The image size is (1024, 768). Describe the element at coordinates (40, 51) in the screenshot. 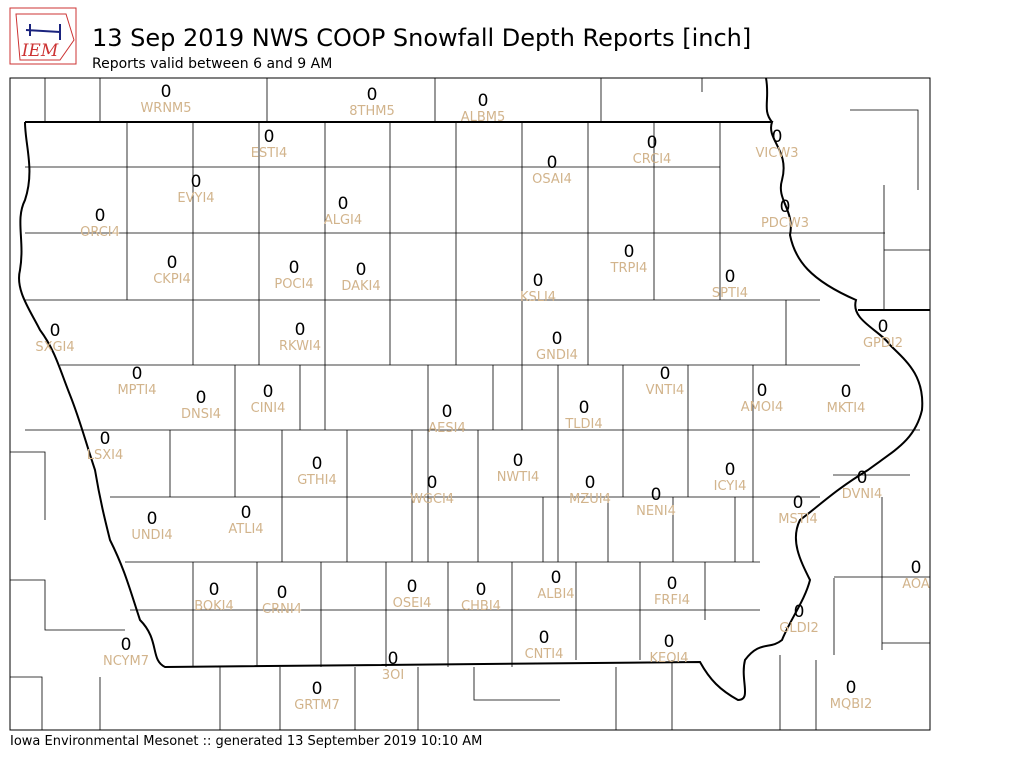

I see `logo-text: IEM` at that location.